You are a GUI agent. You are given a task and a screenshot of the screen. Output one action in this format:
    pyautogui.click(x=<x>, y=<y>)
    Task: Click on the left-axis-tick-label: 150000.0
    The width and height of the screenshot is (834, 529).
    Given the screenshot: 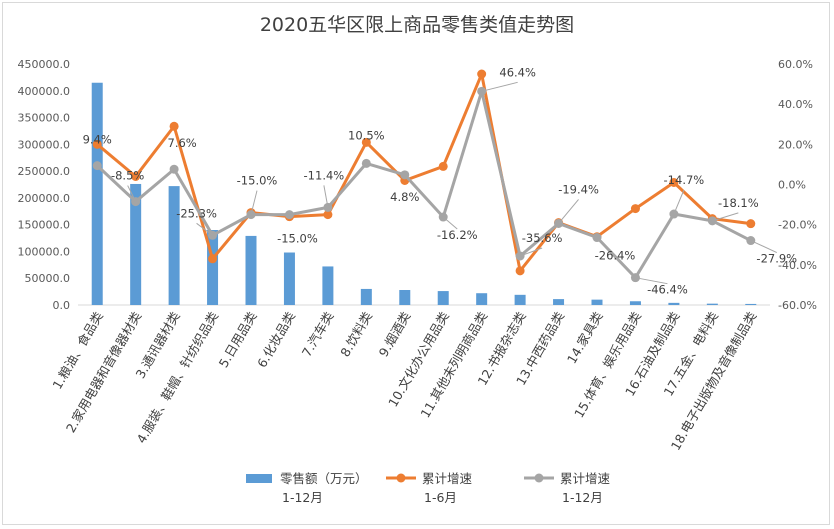 What is the action you would take?
    pyautogui.click(x=44, y=225)
    